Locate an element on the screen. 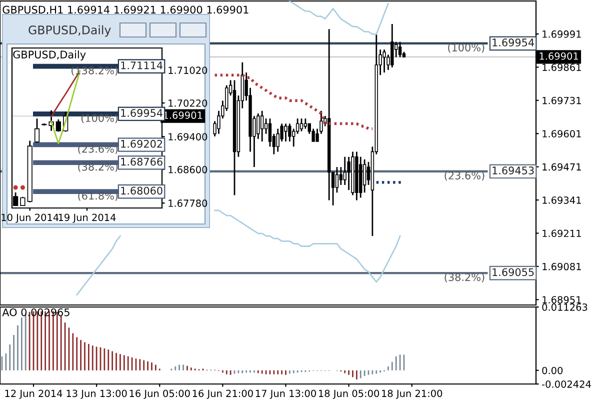  y-tick-label: -0.002424 is located at coordinates (566, 384).